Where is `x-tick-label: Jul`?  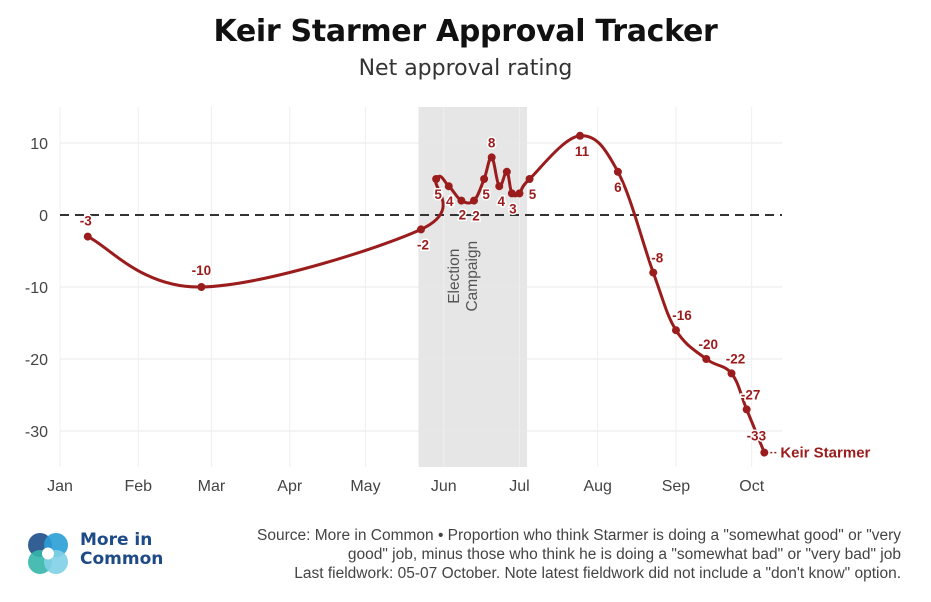 x-tick-label: Jul is located at coordinates (519, 486).